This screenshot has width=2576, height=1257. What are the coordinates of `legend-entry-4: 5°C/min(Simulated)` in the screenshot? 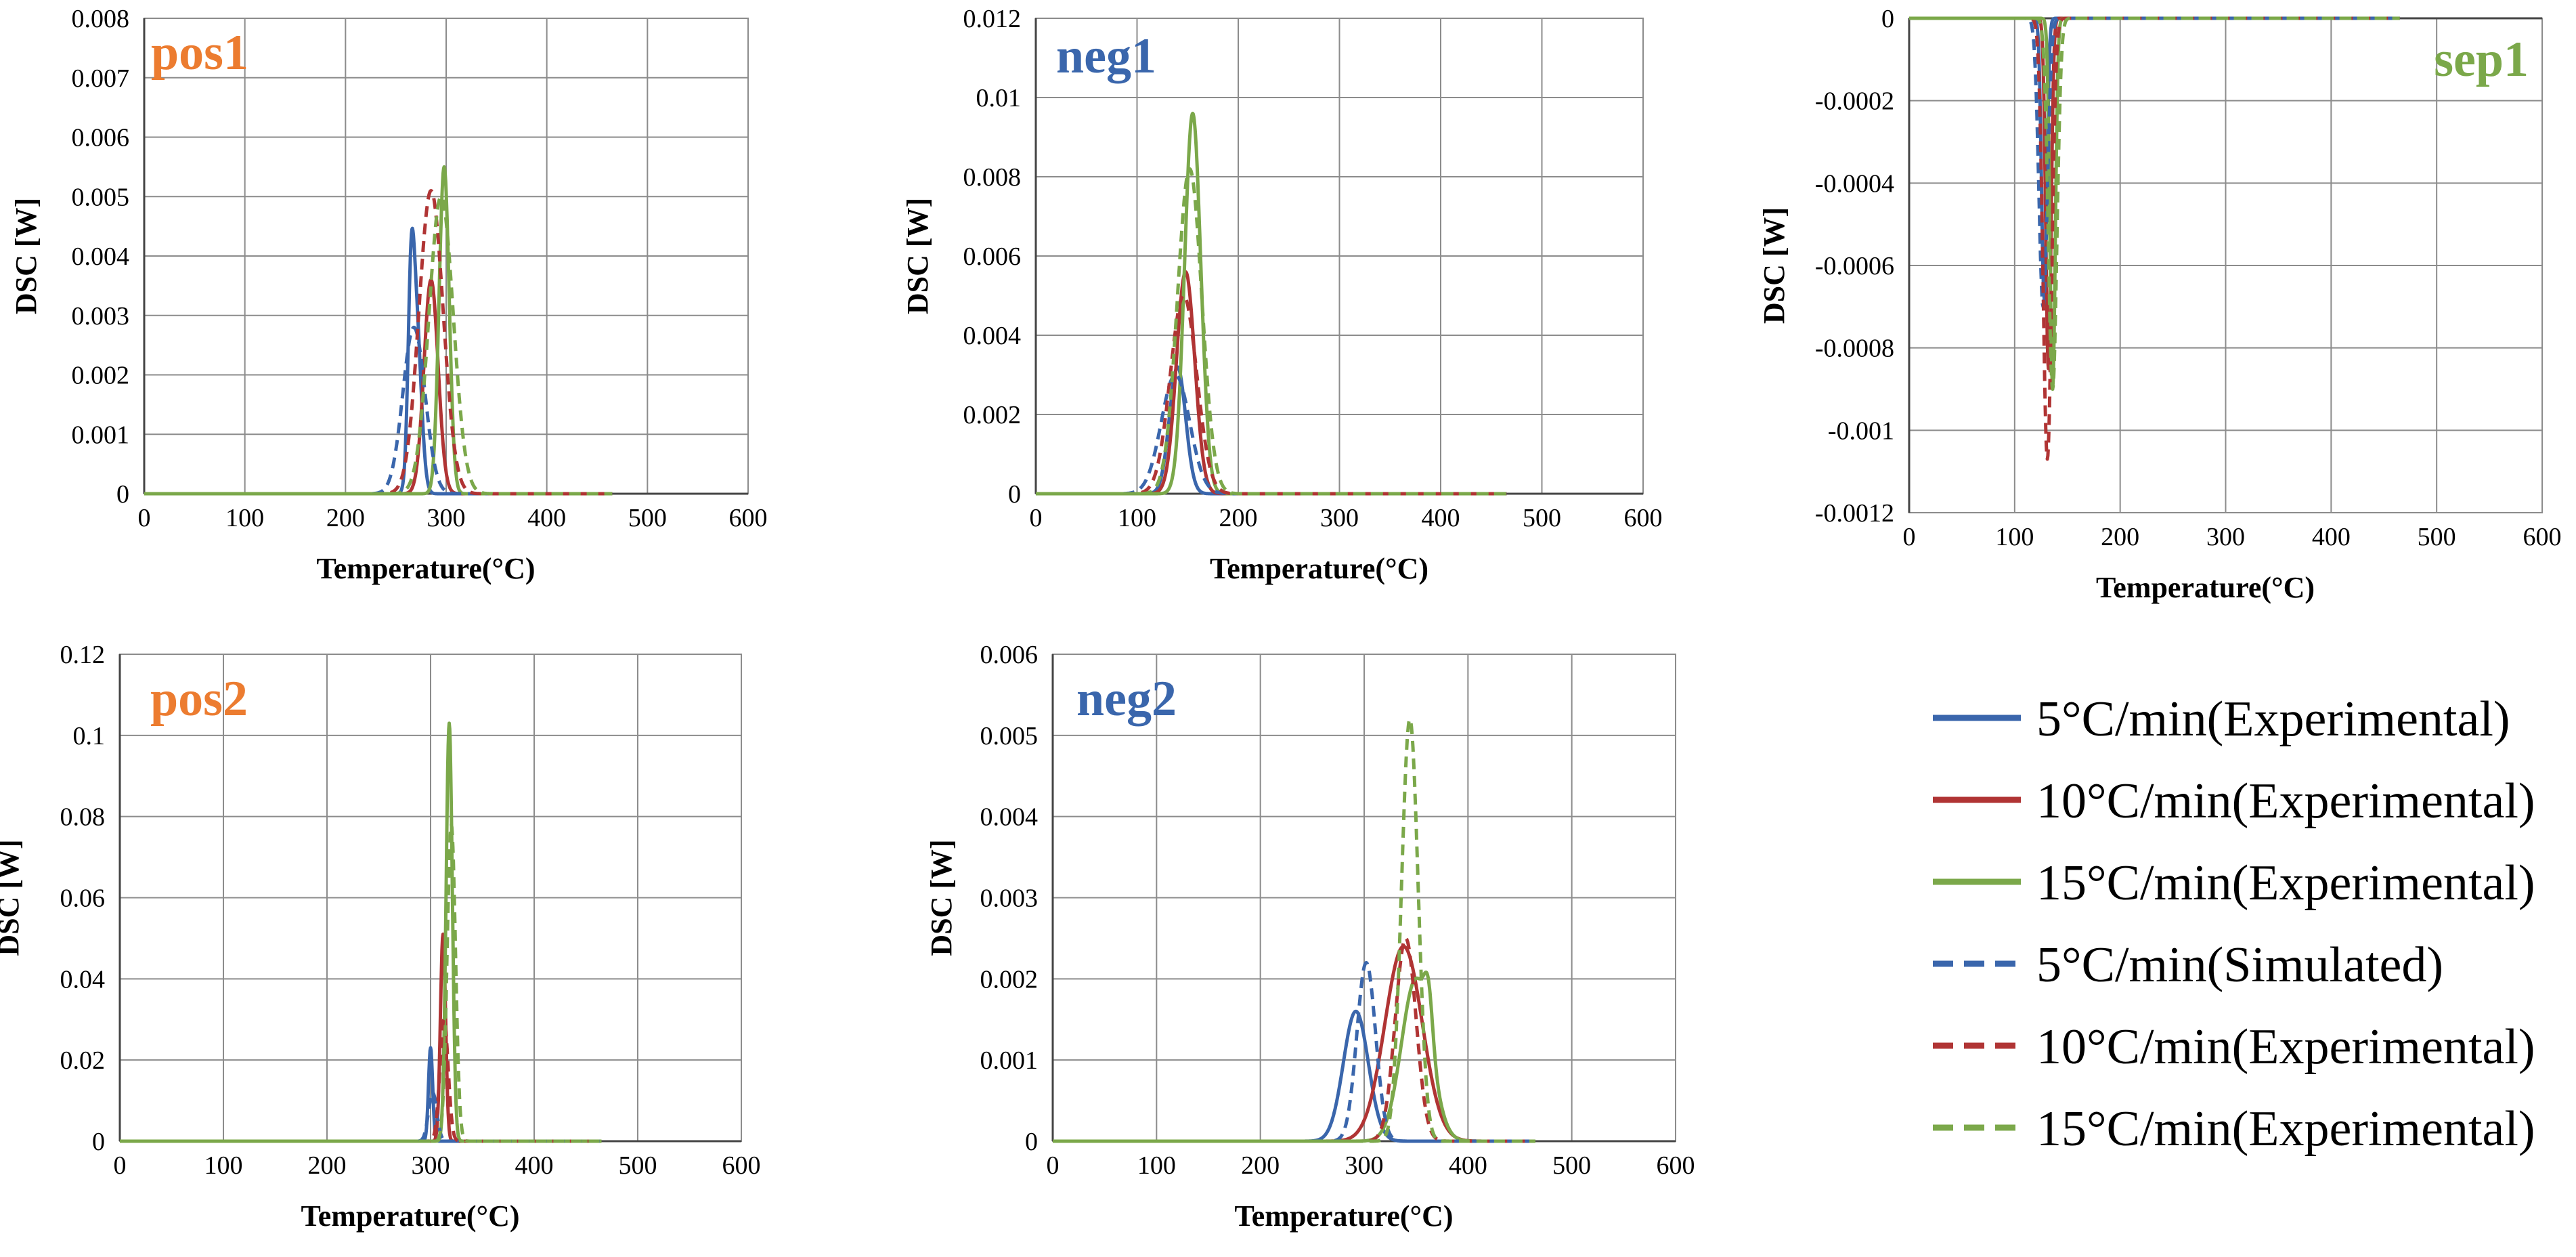 It's located at (2188, 965).